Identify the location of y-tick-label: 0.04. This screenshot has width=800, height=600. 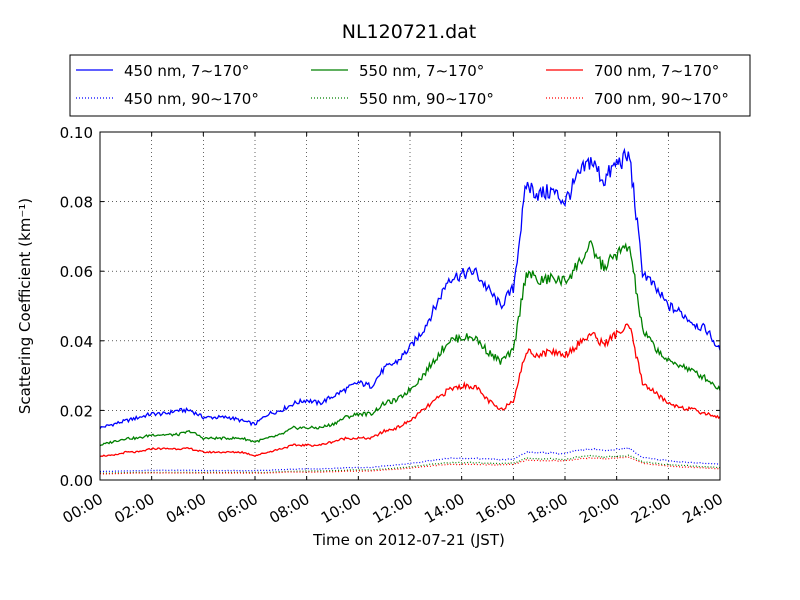
(76, 342).